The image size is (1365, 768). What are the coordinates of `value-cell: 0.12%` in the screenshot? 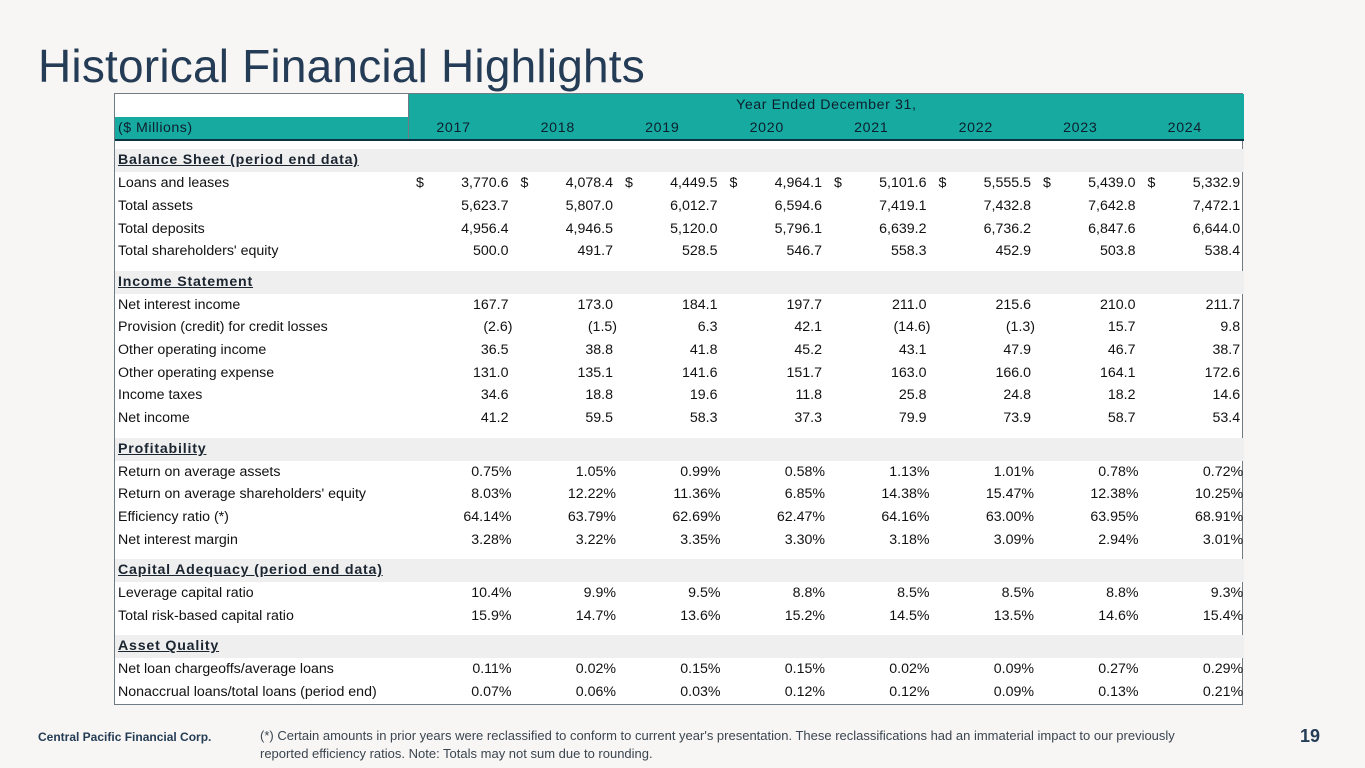 It's located at (878, 692).